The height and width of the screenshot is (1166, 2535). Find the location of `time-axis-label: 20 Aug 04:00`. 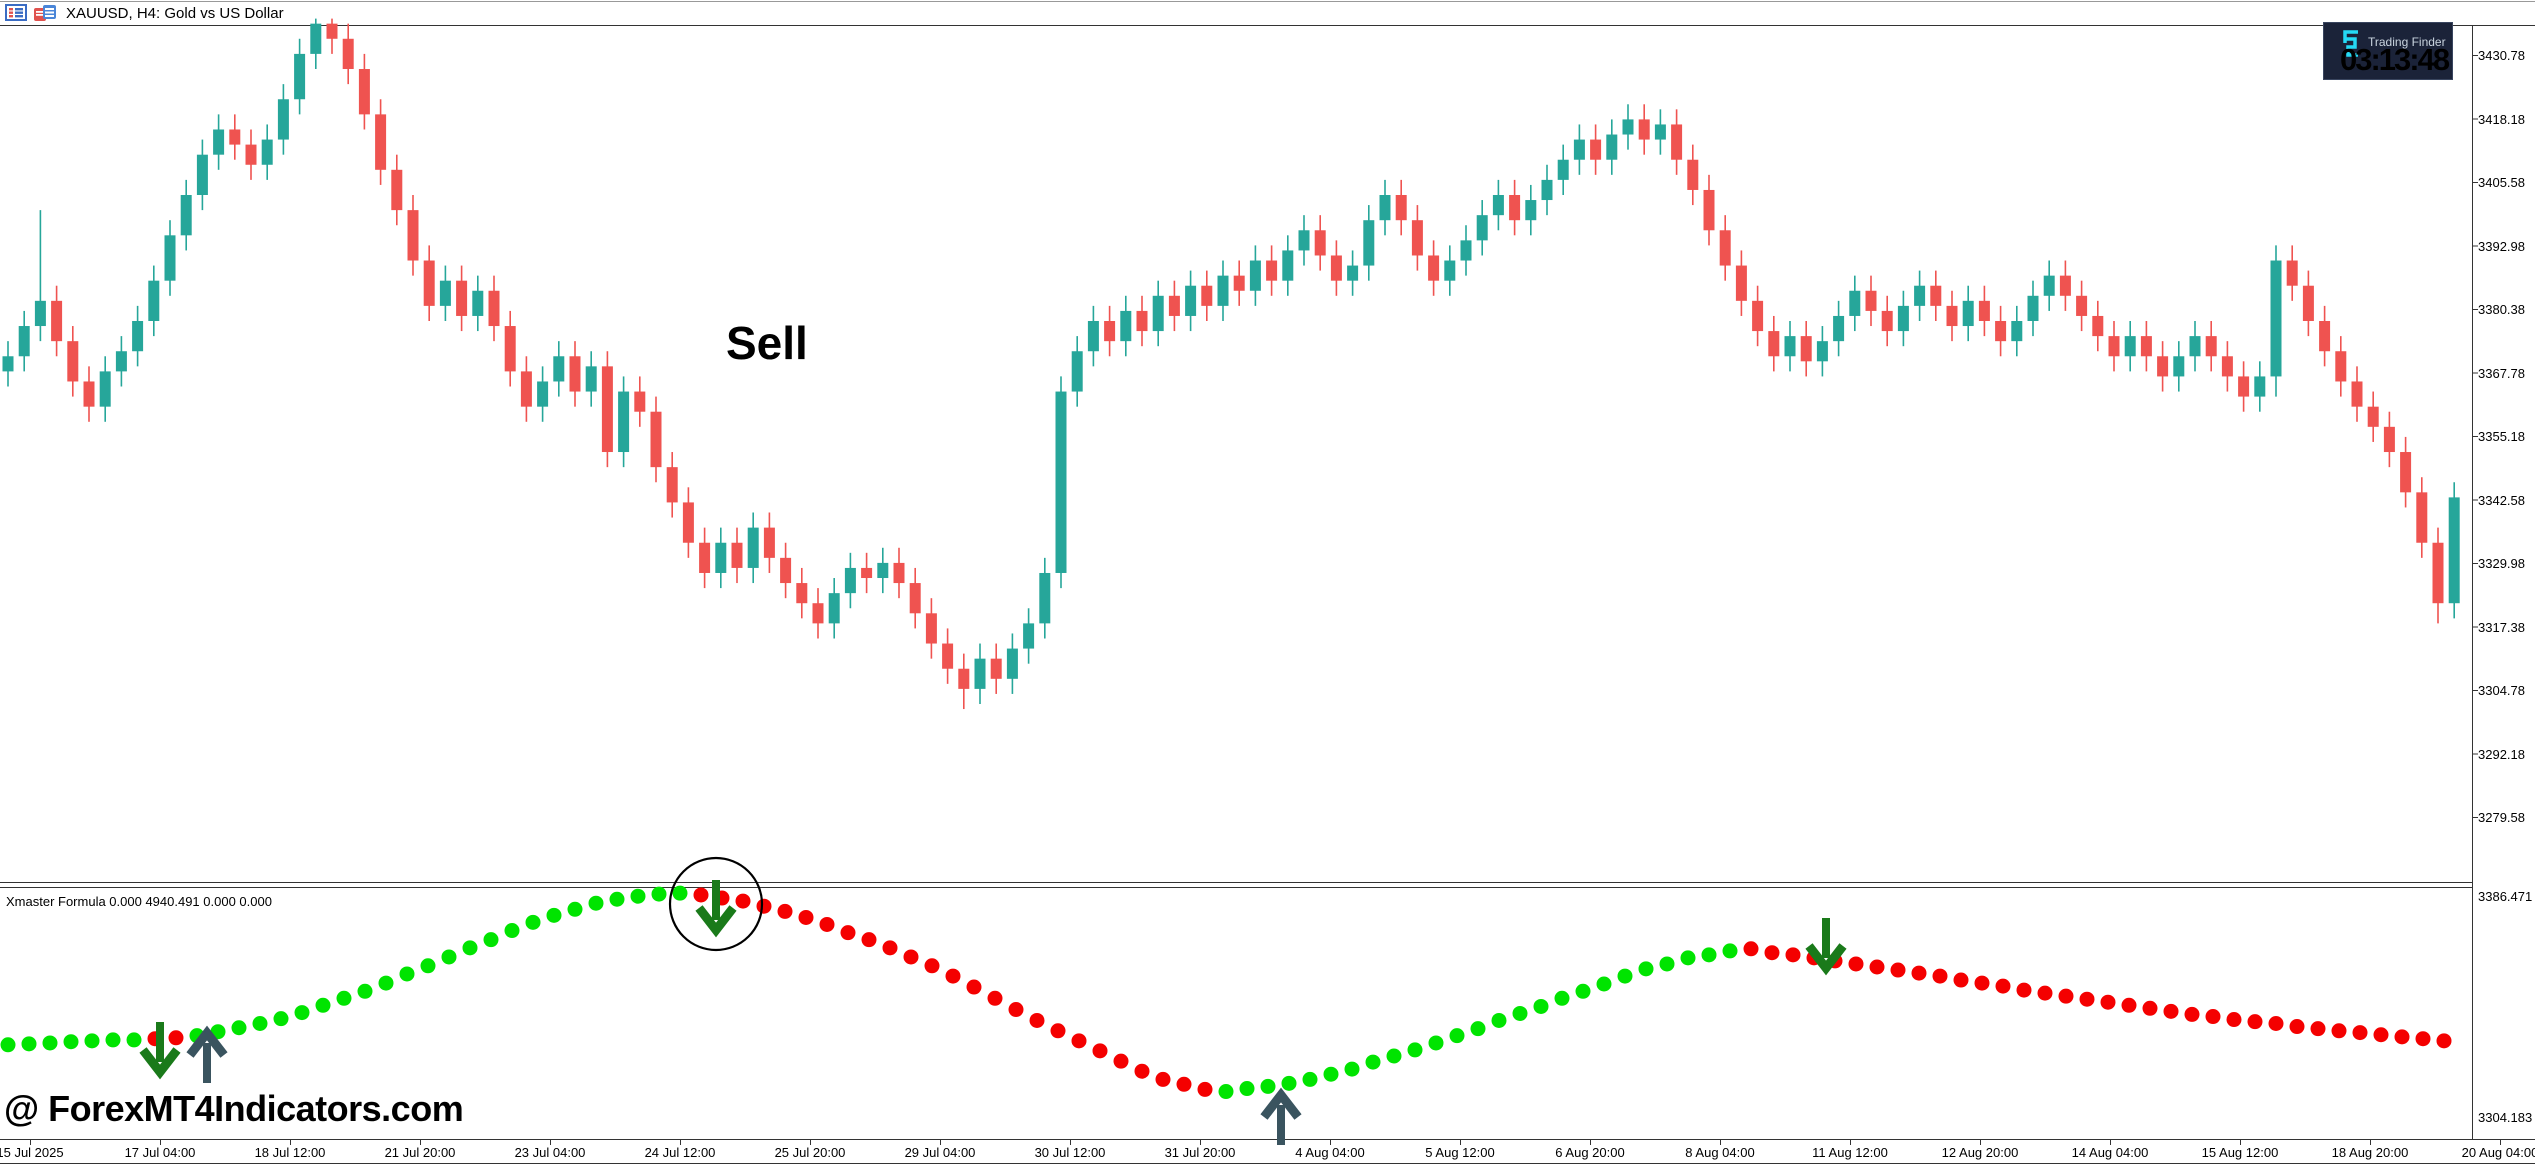

time-axis-label: 20 Aug 04:00 is located at coordinates (2498, 1152).